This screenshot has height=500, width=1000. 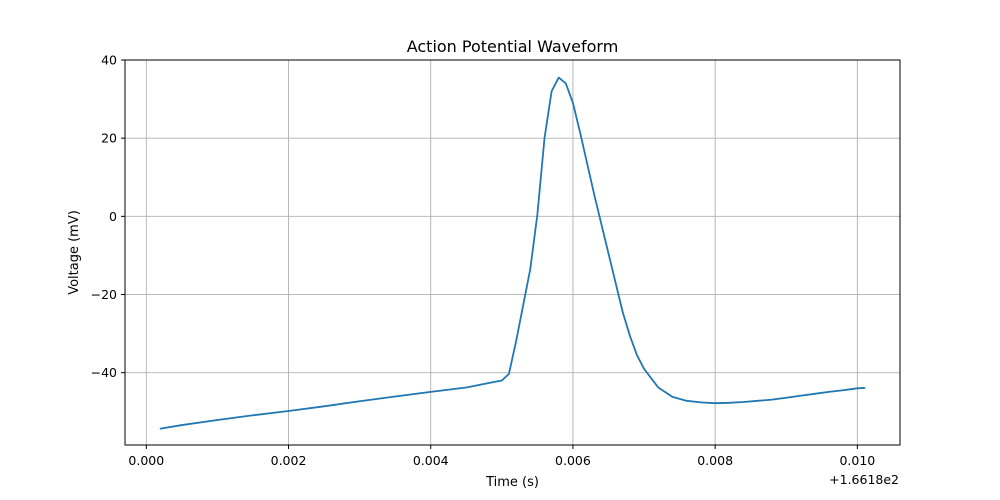 What do you see at coordinates (108, 216) in the screenshot?
I see `y-axis: −40 −20 0 20 40` at bounding box center [108, 216].